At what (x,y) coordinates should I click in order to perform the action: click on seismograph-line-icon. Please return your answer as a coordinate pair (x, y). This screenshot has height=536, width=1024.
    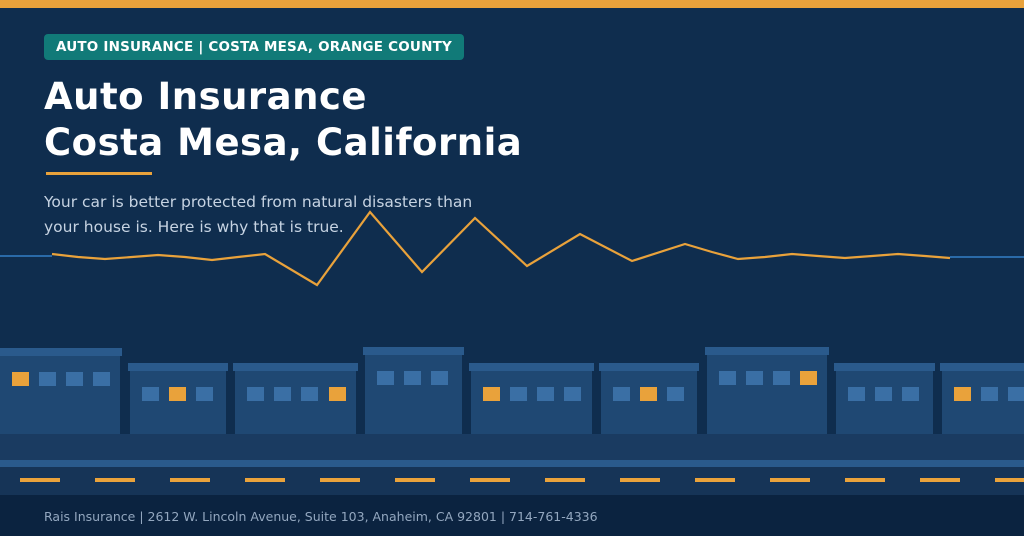
    Looking at the image, I should click on (512, 248).